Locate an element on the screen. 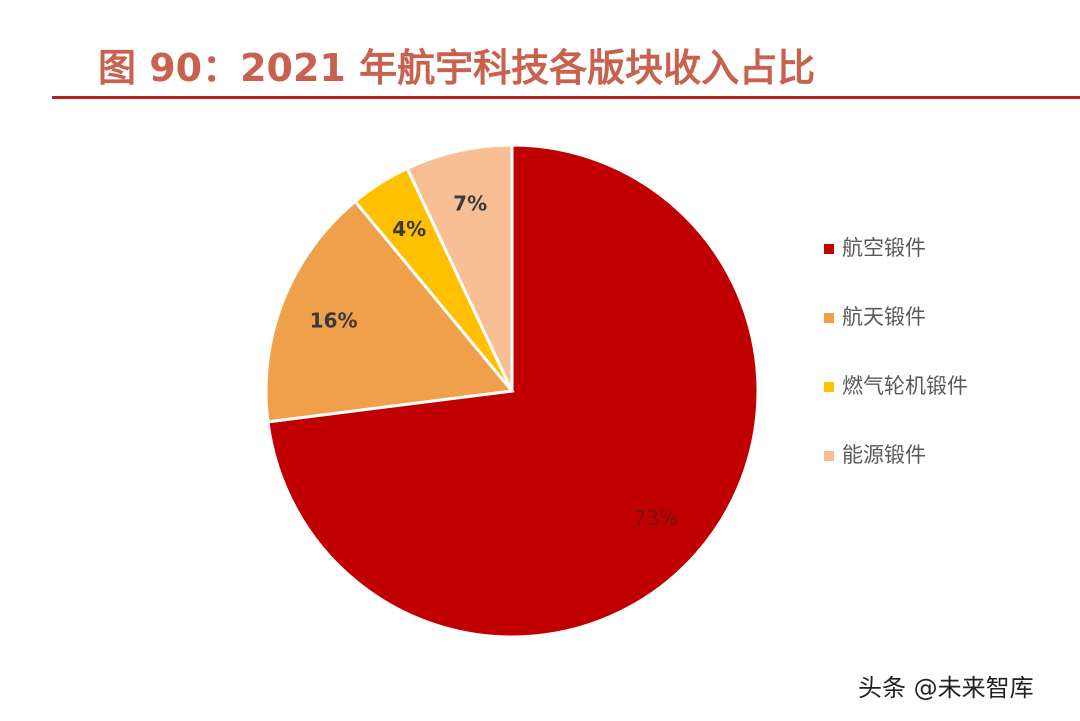 This screenshot has width=1080, height=721. title-divider is located at coordinates (566, 97).